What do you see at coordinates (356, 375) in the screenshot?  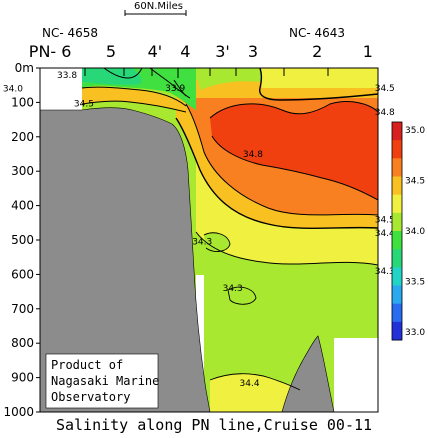 I see `no-data-right` at bounding box center [356, 375].